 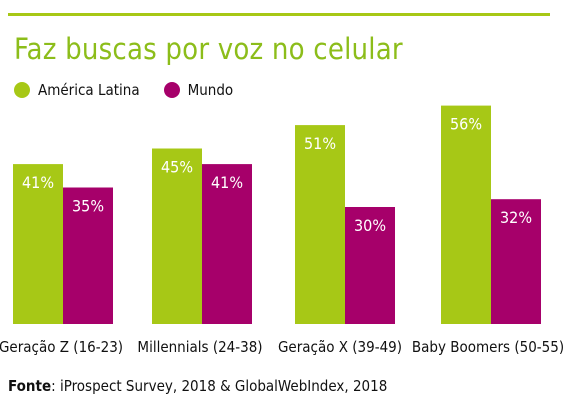 What do you see at coordinates (488, 347) in the screenshot?
I see `category-label-baby-boomers-50-55: Baby Boomers (50-55)` at bounding box center [488, 347].